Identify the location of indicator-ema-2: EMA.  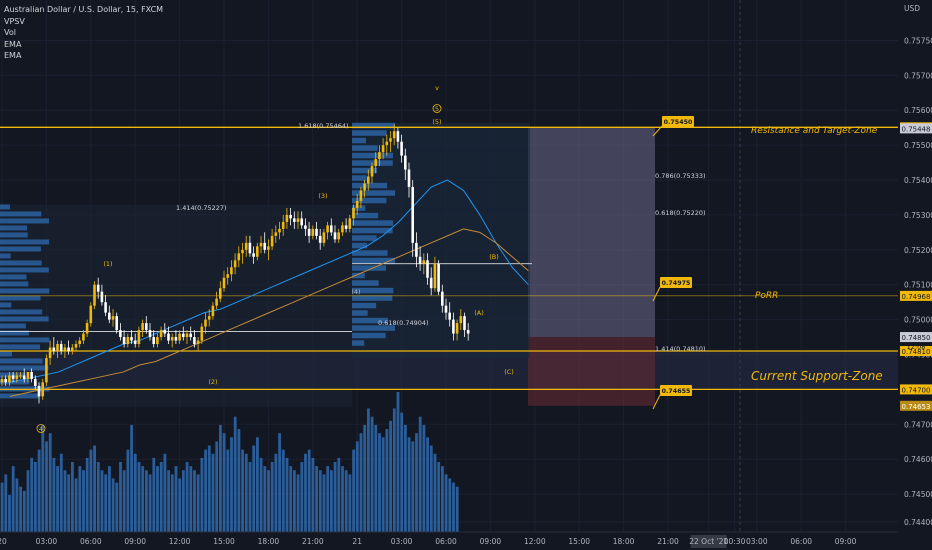
(13, 55).